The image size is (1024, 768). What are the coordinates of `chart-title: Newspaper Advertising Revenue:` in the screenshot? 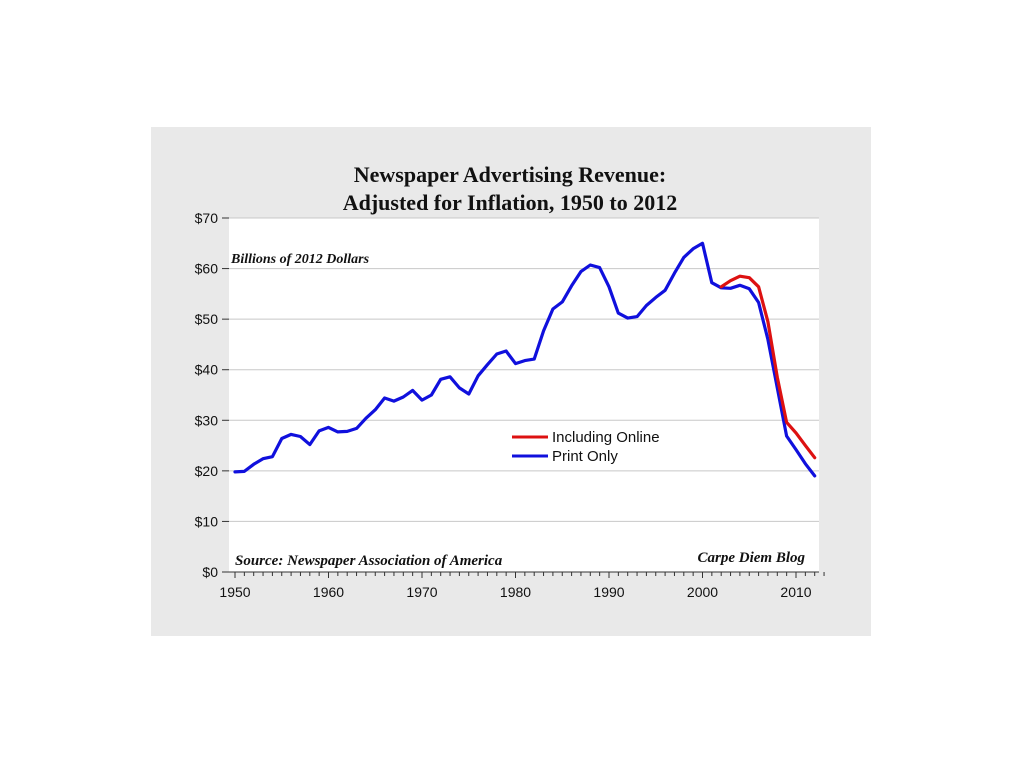 It's located at (510, 174).